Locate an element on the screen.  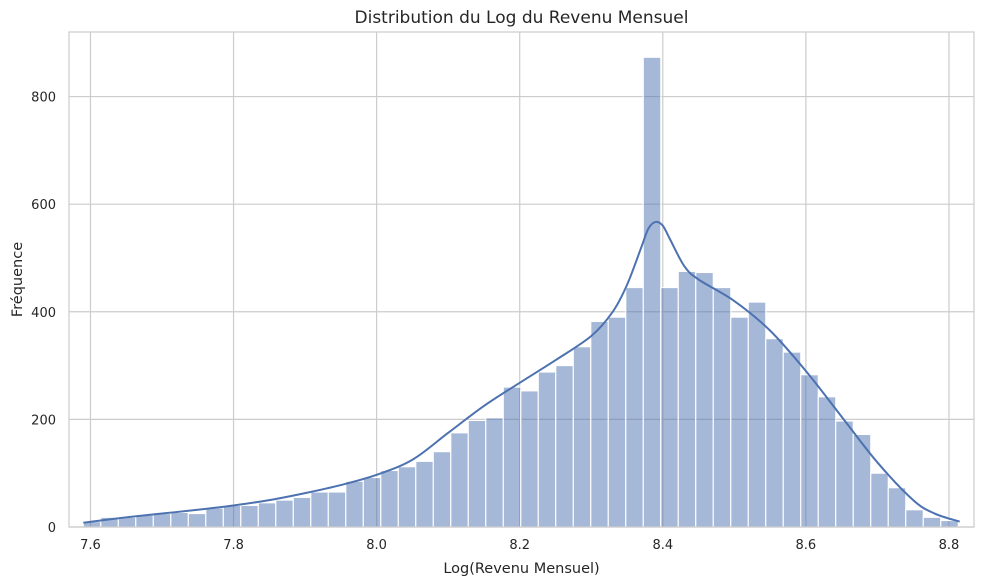
y-axis-label: Fréquence is located at coordinates (18, 279).